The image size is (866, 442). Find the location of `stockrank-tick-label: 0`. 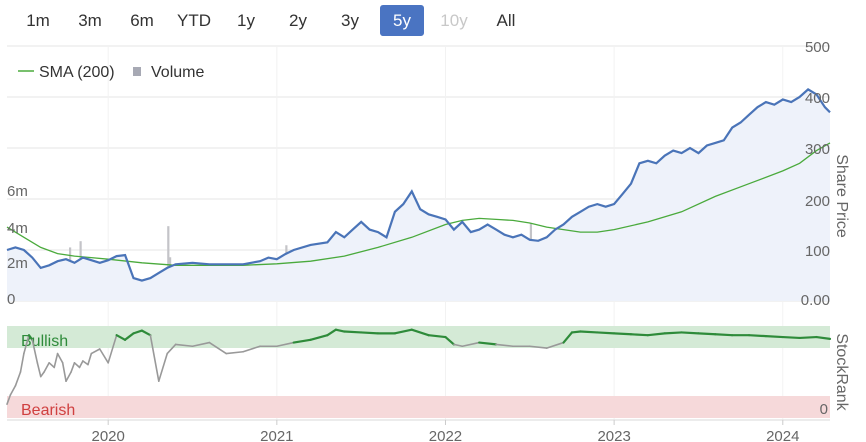

stockrank-tick-label: 0 is located at coordinates (824, 409).